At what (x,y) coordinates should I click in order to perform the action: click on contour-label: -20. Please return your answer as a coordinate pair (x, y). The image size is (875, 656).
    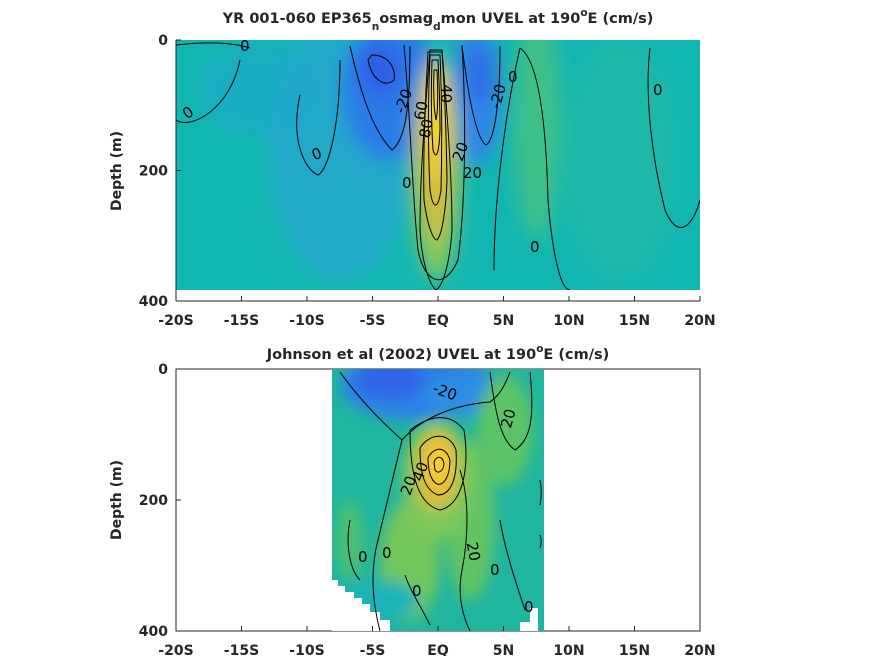
    Looking at the image, I should click on (498, 96).